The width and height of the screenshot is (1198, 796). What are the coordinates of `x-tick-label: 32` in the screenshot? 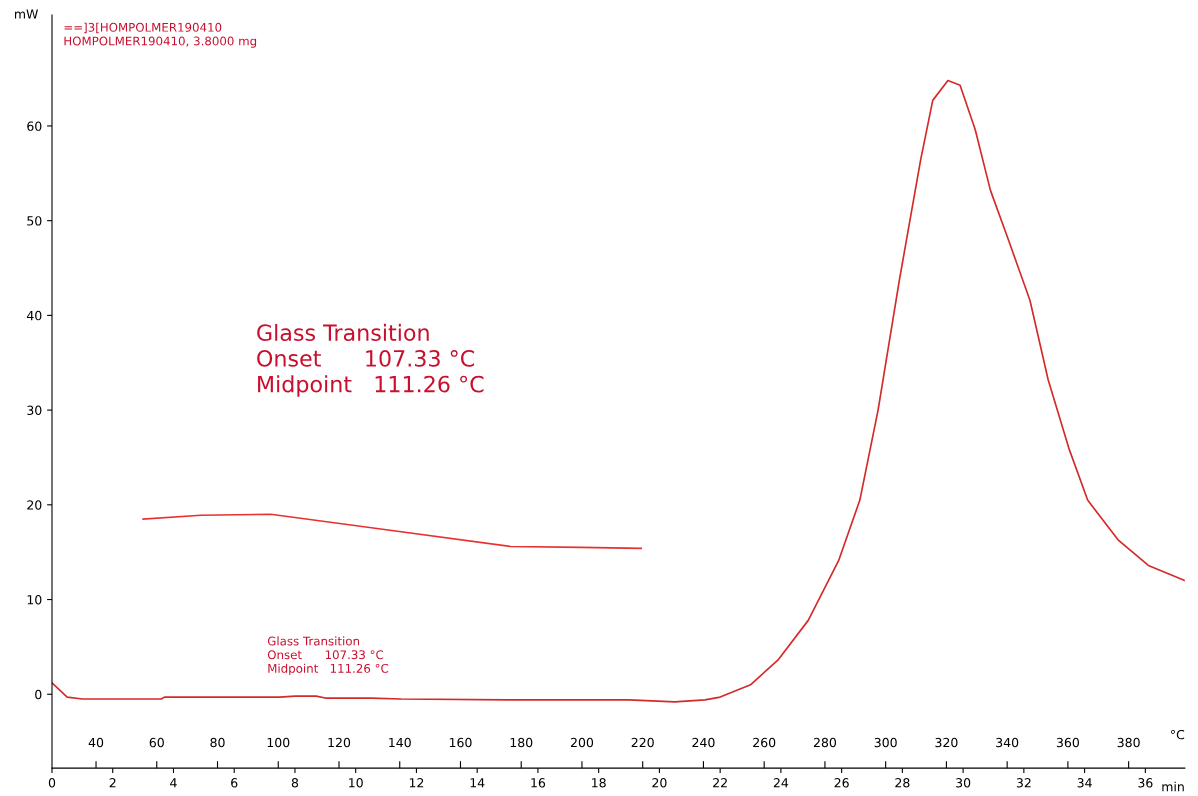 It's located at (1023, 783).